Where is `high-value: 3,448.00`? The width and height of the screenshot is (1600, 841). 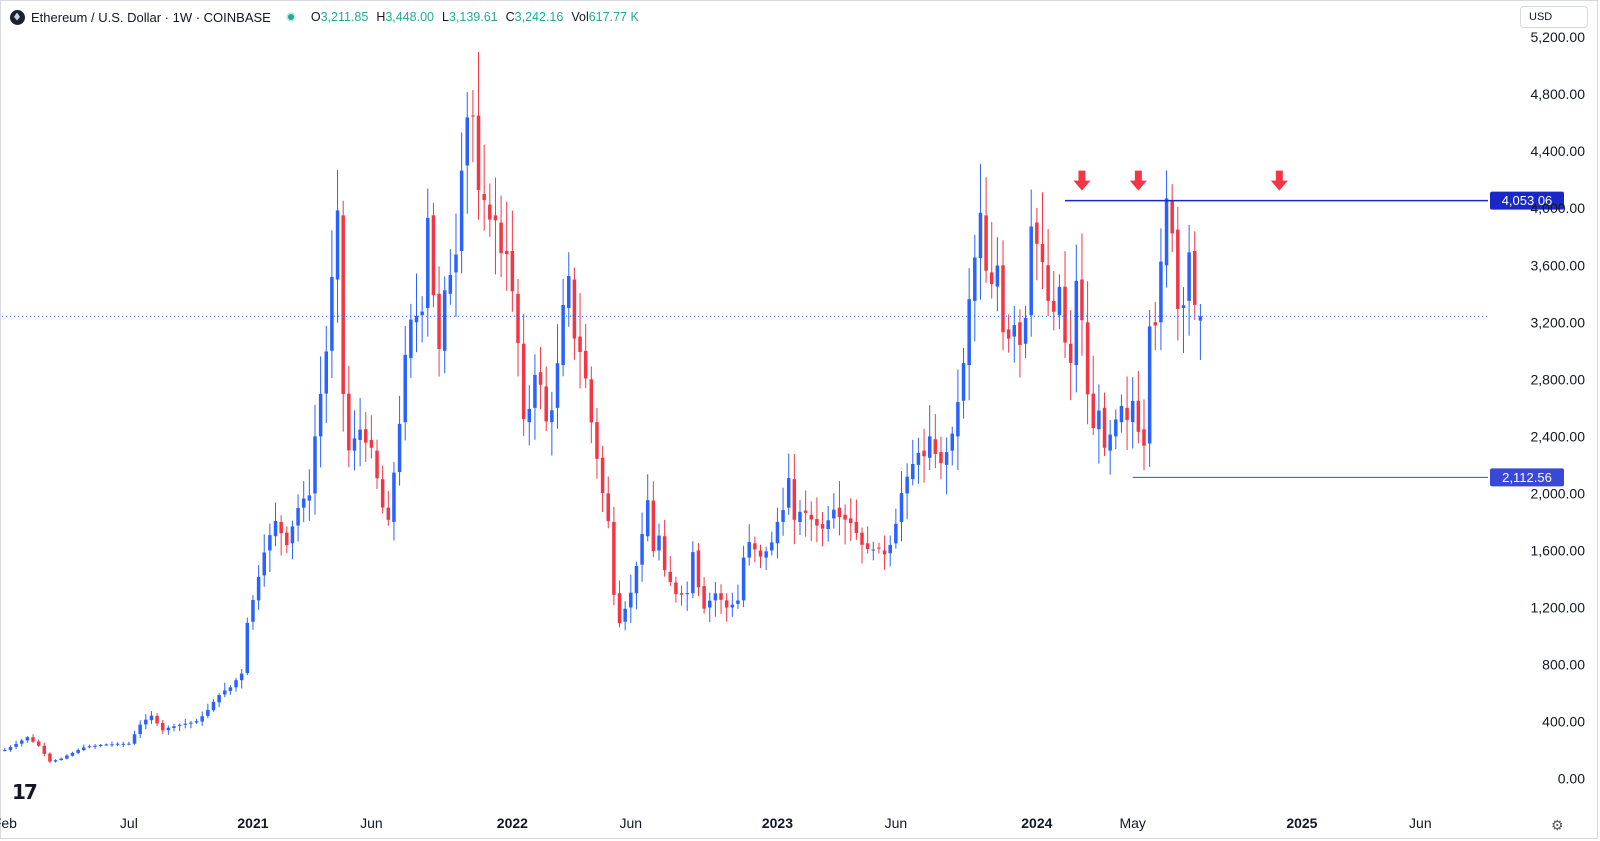
high-value: 3,448.00 is located at coordinates (410, 17).